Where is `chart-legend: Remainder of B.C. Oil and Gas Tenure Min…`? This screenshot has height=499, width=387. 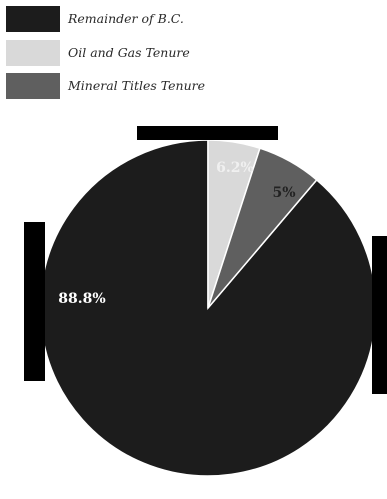 chart-legend: Remainder of B.C. Oil and Gas Tenure Min… is located at coordinates (115, 55).